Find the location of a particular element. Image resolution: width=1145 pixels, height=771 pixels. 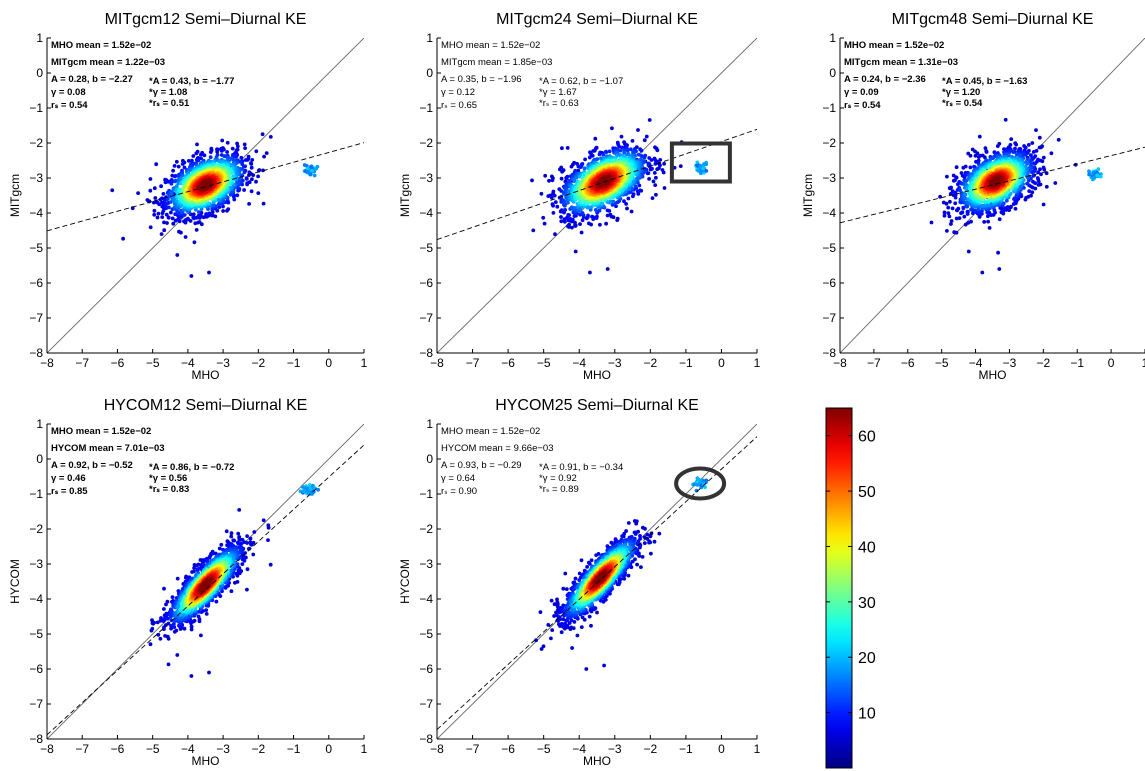

stats-left-line: γ = 0.08 is located at coordinates (68, 92).